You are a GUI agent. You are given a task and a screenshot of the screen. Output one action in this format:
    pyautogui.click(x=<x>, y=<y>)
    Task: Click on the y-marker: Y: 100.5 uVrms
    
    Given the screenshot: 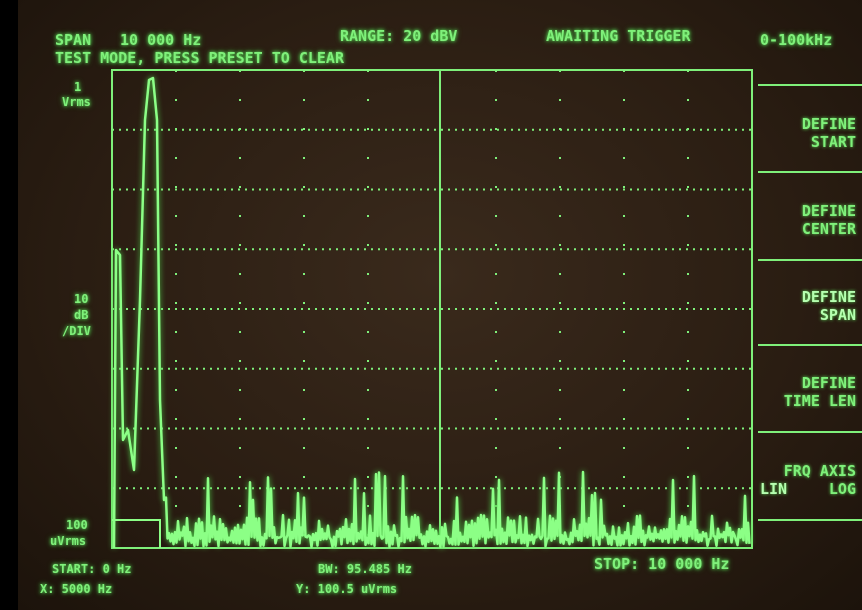 What is the action you would take?
    pyautogui.click(x=347, y=589)
    